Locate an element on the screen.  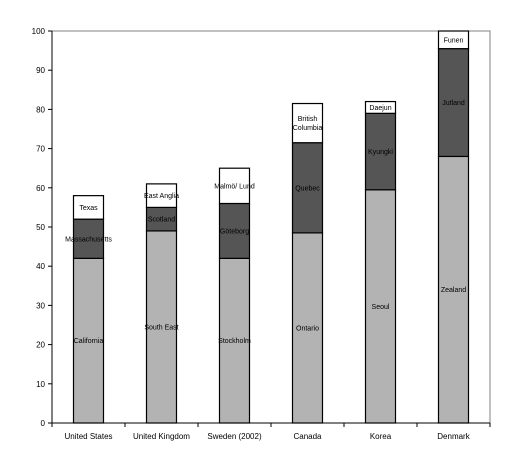
segment-label: Scotland is located at coordinates (161, 220).